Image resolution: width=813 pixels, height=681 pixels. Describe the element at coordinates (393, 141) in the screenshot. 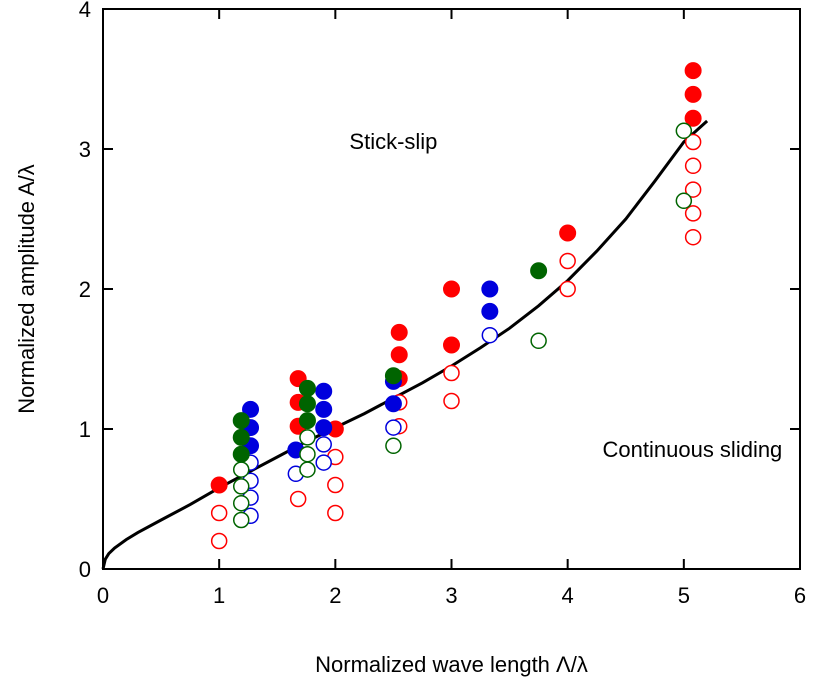

I see `annotation-stick-slip: Stick-slip` at that location.